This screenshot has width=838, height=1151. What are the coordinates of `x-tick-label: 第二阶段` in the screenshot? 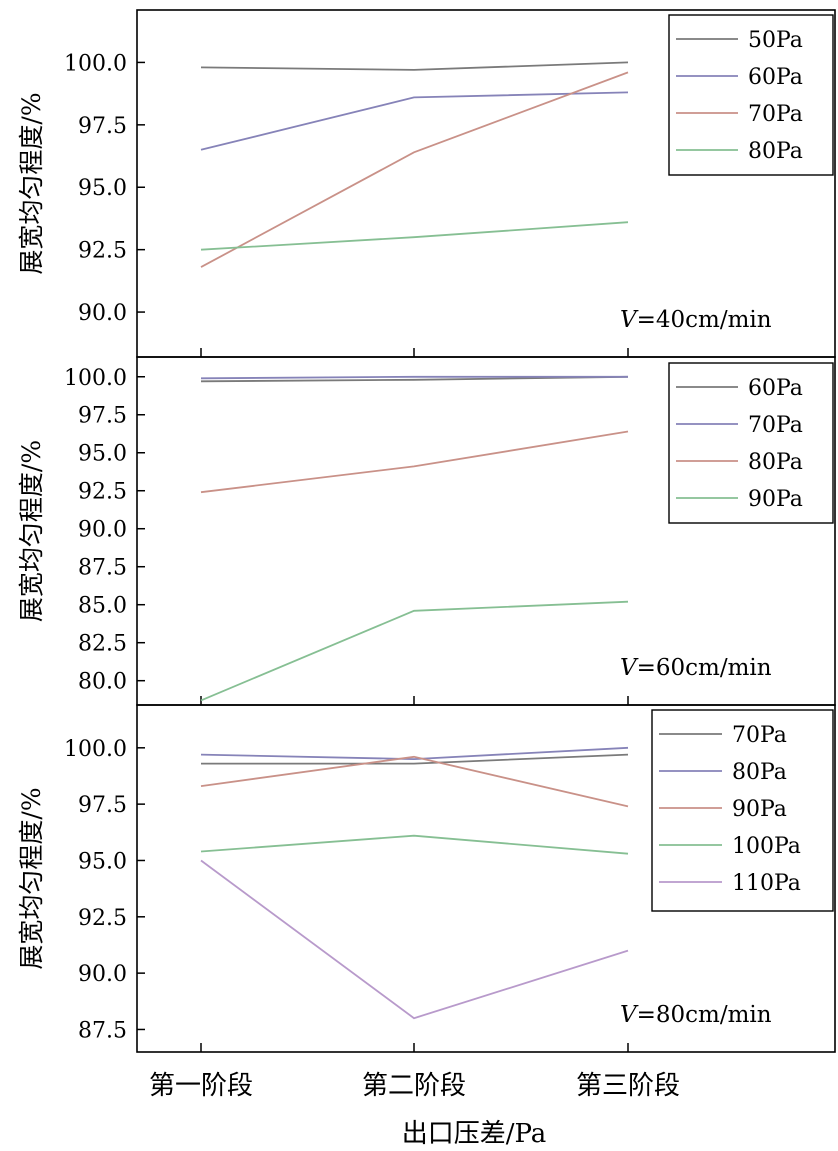 It's located at (414, 1086).